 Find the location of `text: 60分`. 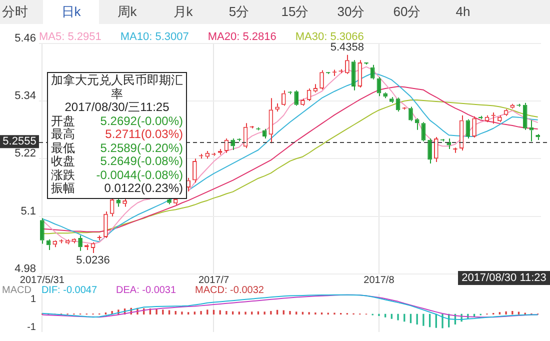

text: 60分 is located at coordinates (407, 12).